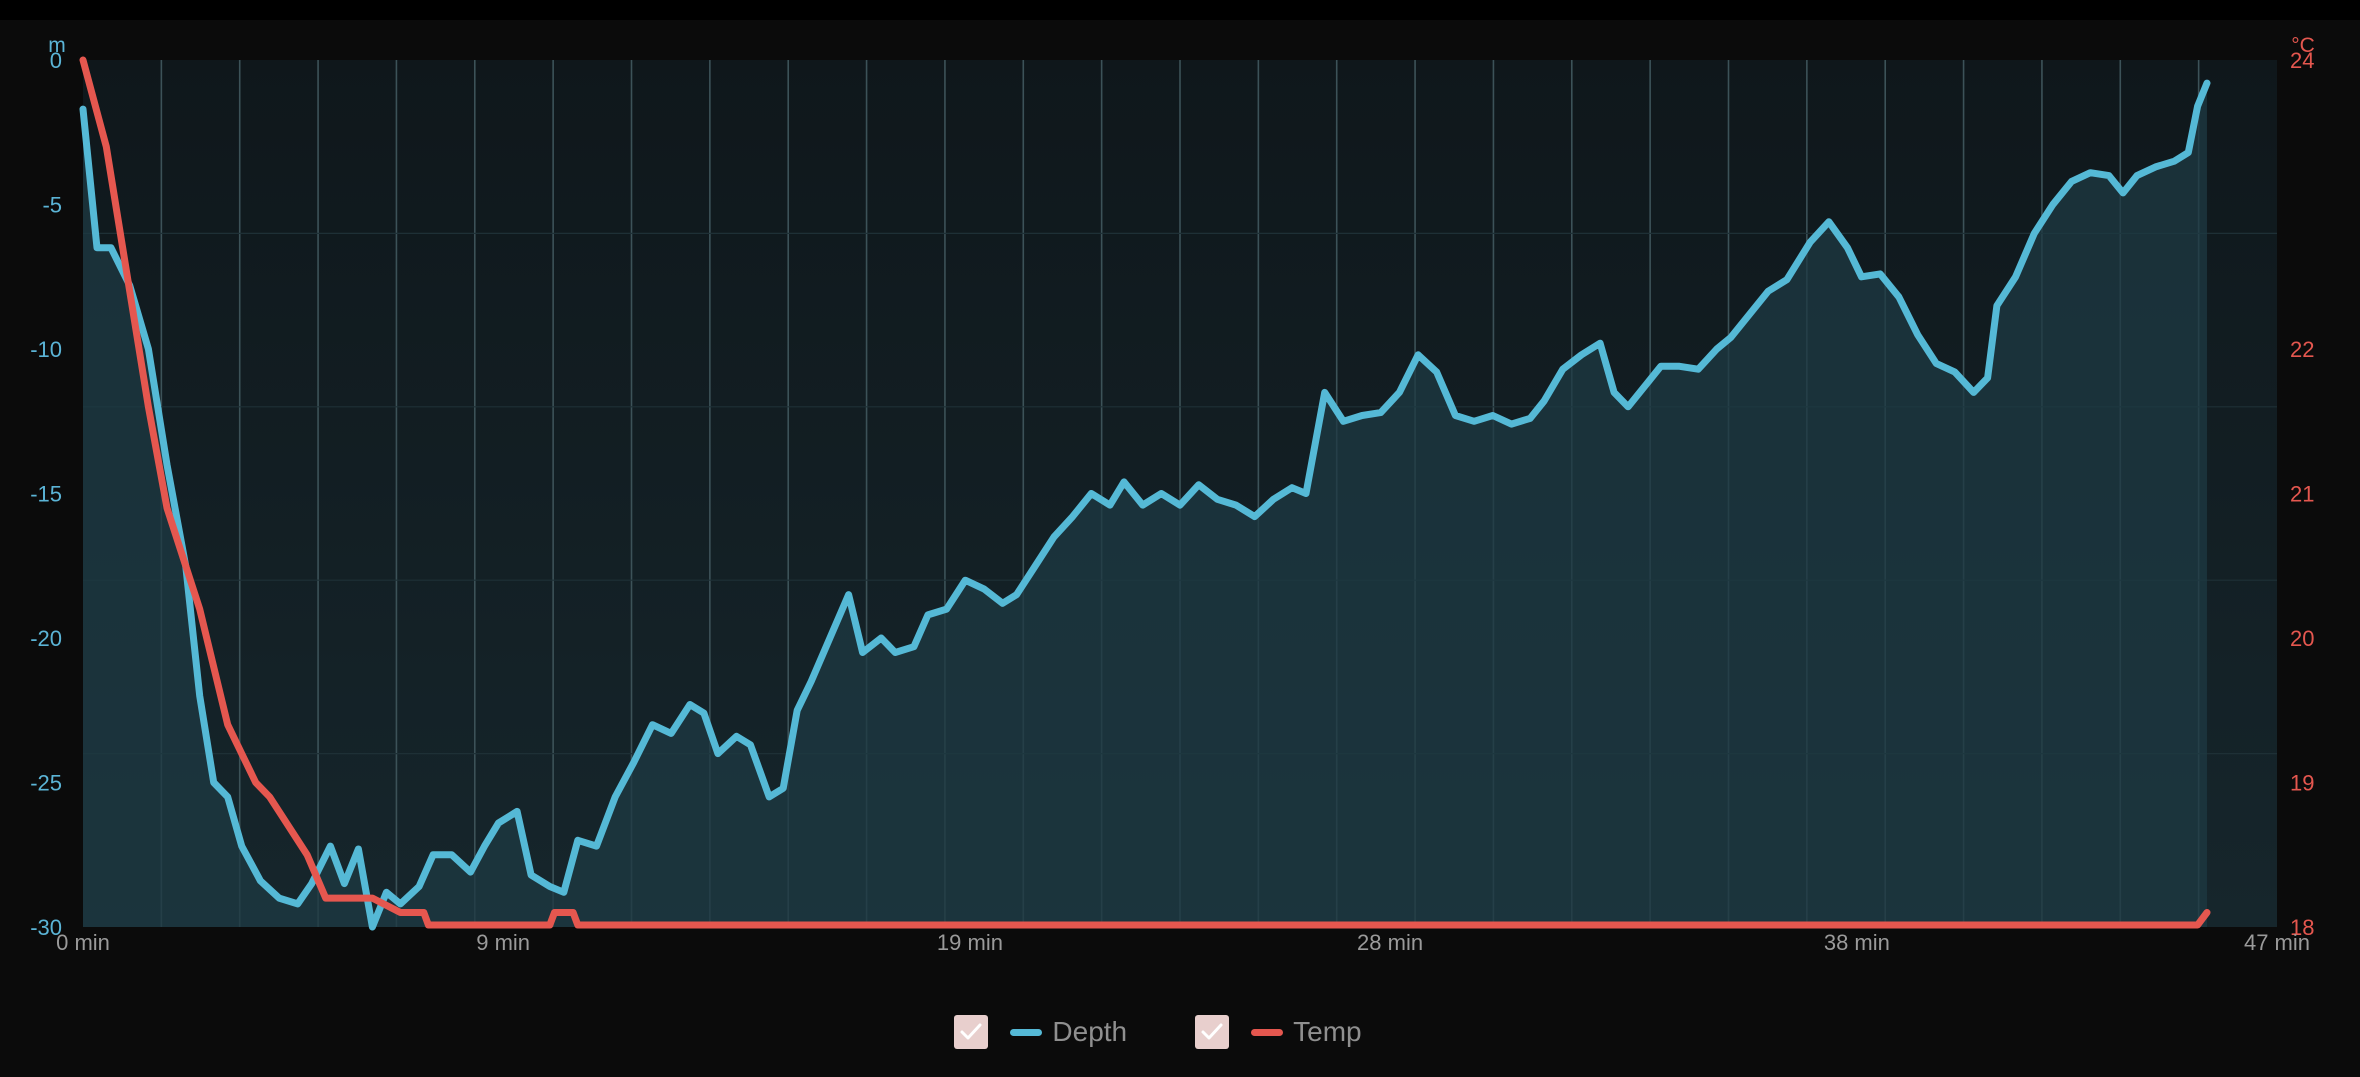  What do you see at coordinates (46, 494) in the screenshot?
I see `y-left-tick-label: -15` at bounding box center [46, 494].